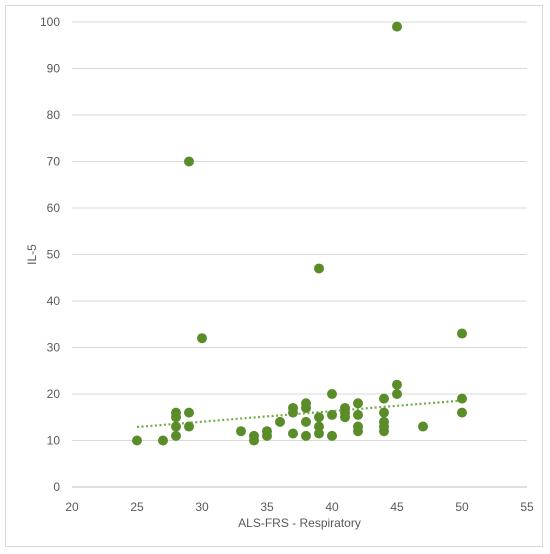  Describe the element at coordinates (54, 69) in the screenshot. I see `y-tick-label: 90` at that location.